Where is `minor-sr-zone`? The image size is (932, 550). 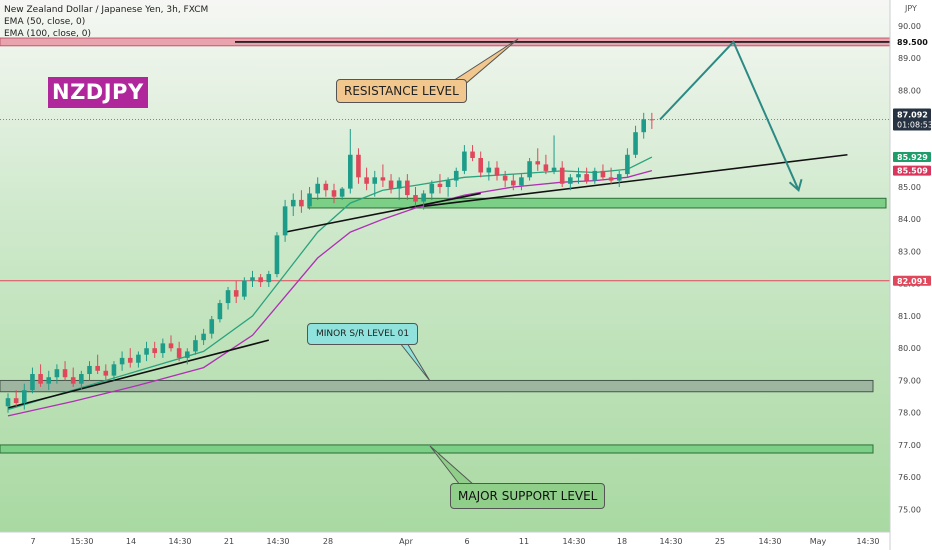
minor-sr-zone is located at coordinates (437, 386).